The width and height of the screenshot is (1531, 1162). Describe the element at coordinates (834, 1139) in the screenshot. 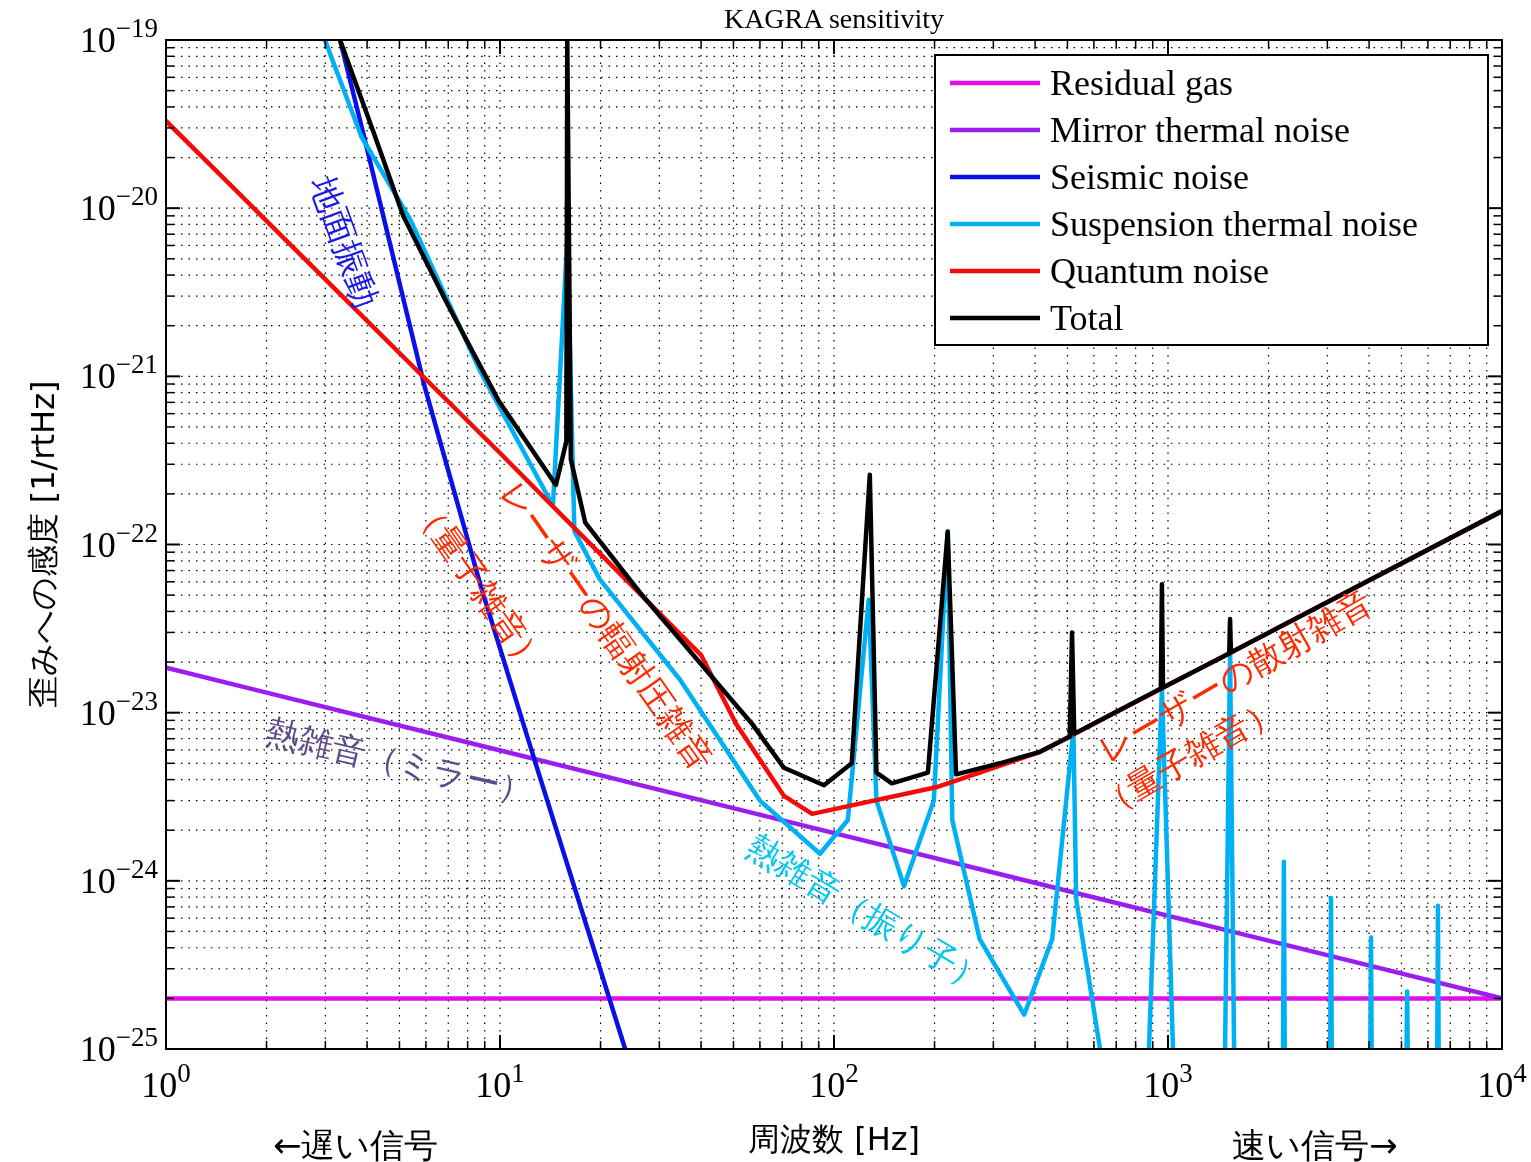

I see `x-axis-title: 周波数 [Hz]` at that location.